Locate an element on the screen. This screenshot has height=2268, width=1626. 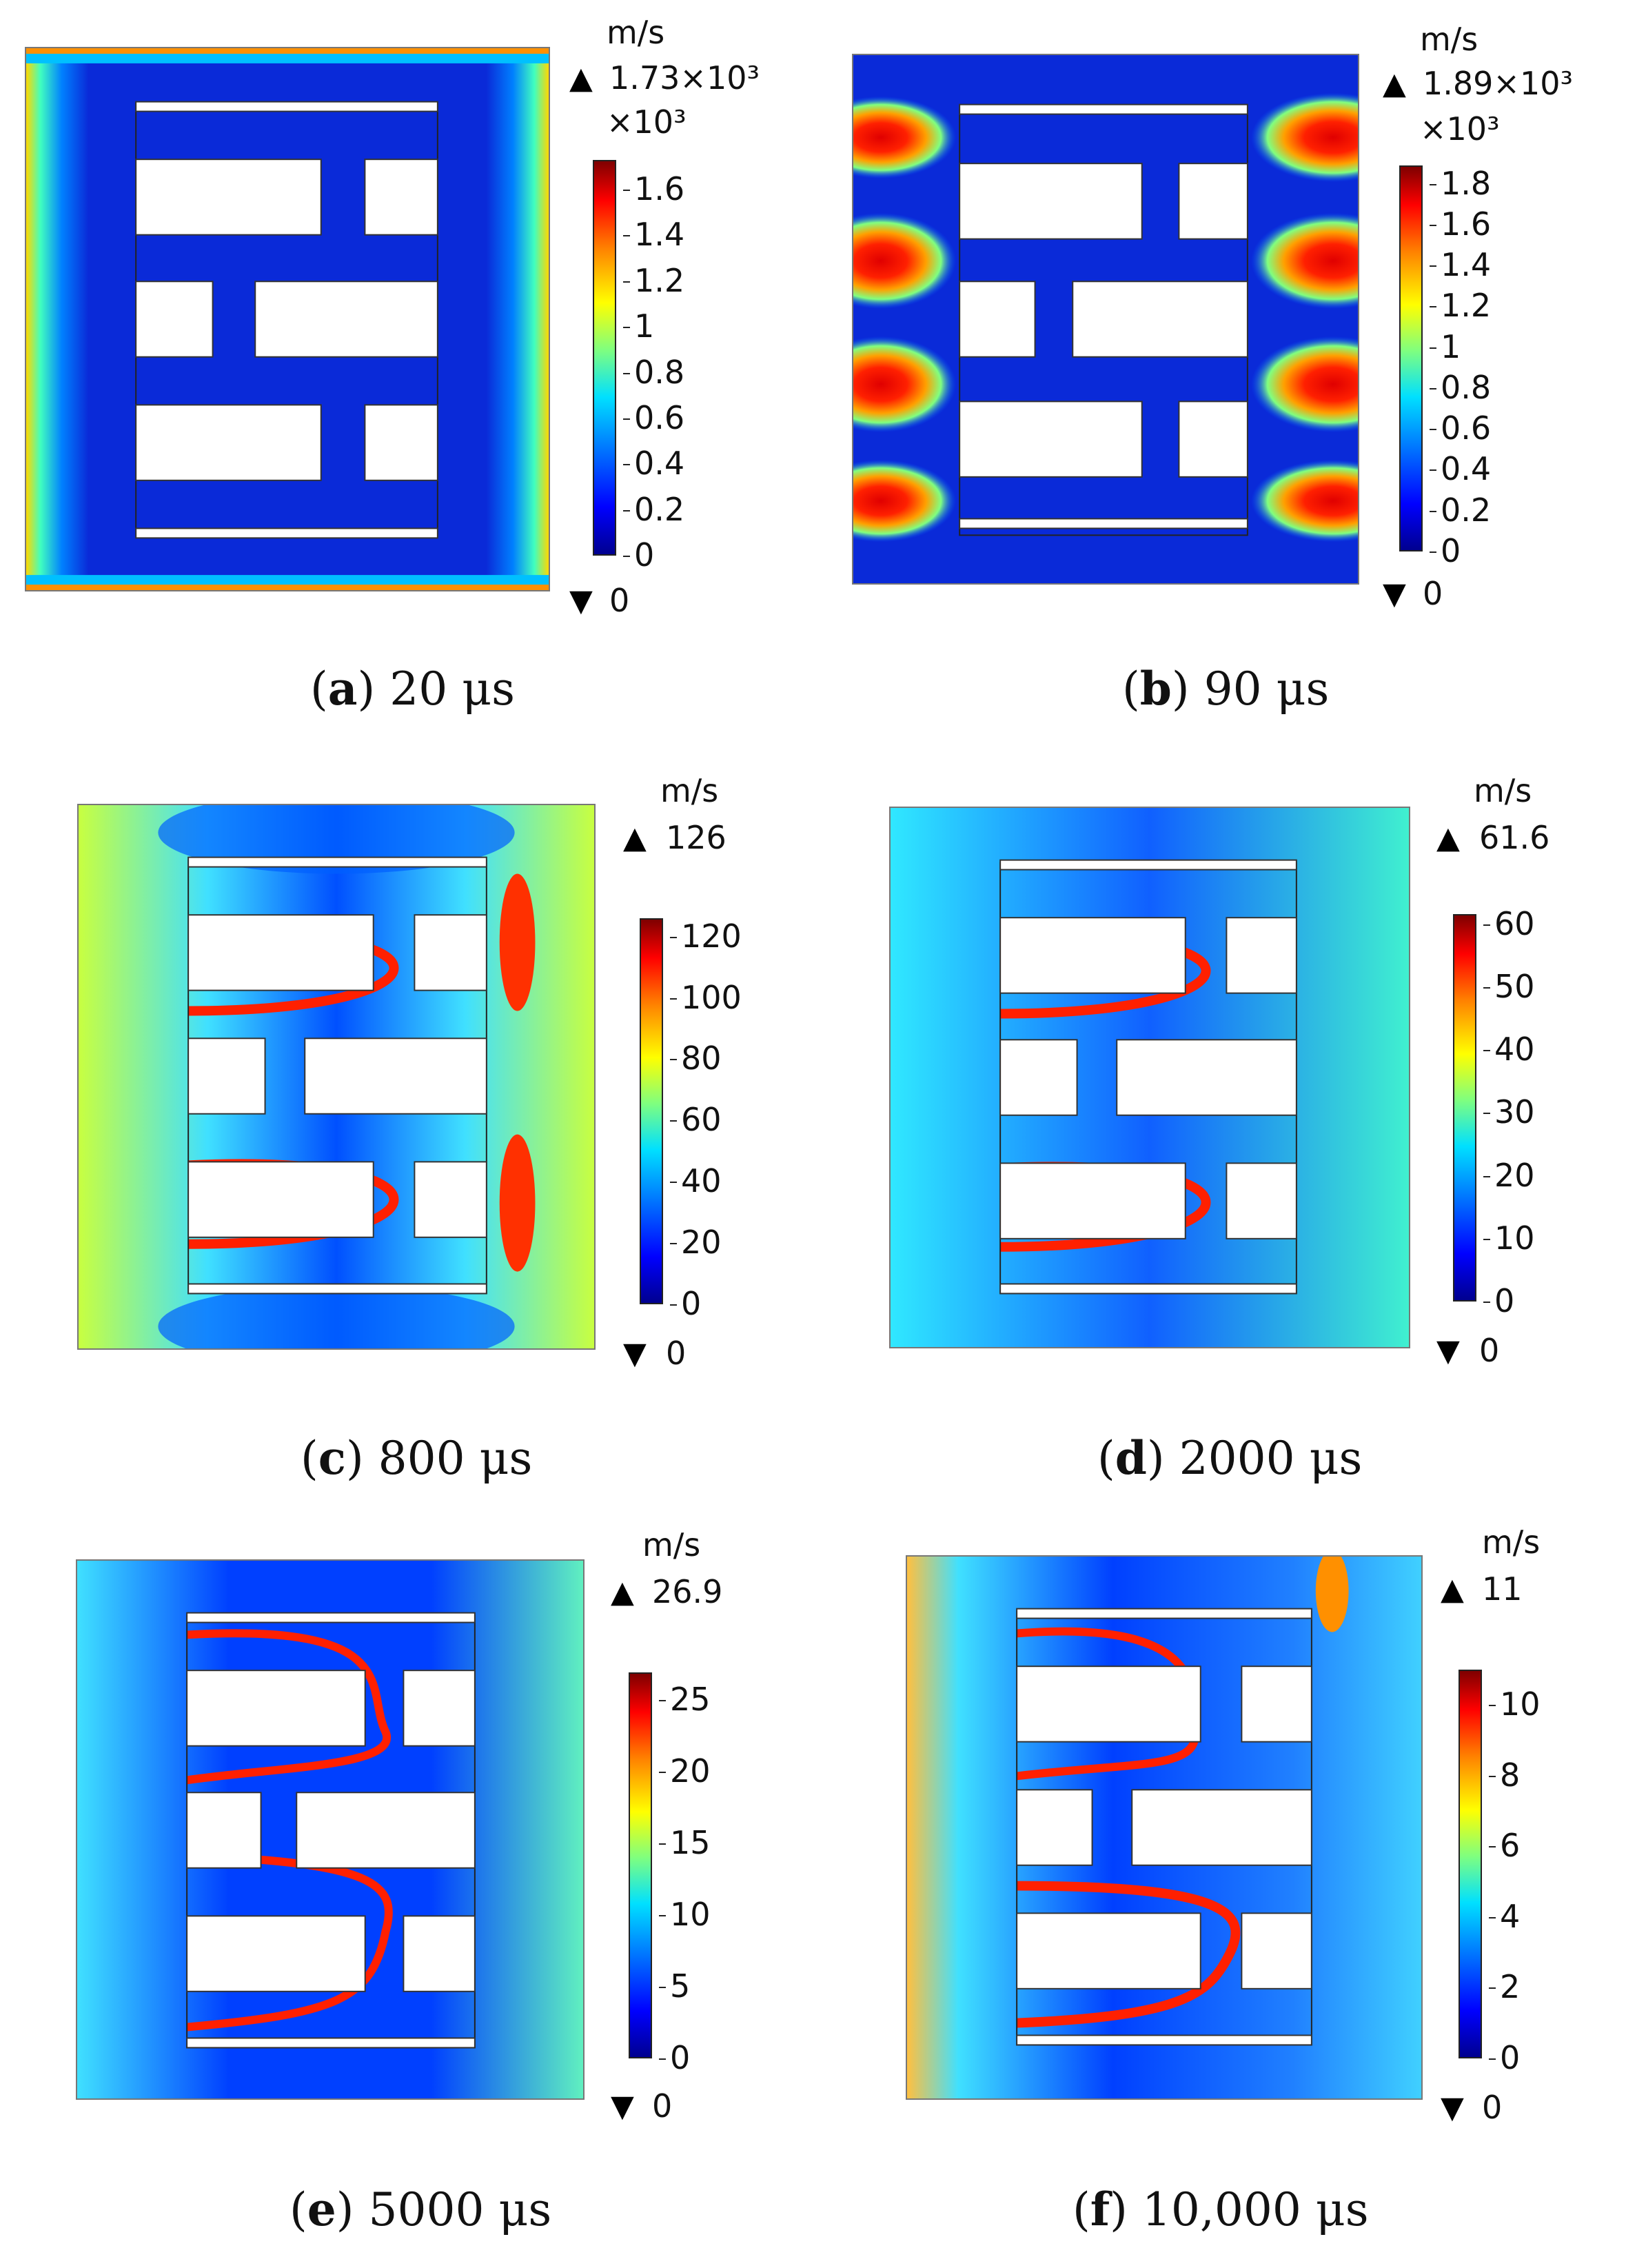
velocity-plot-f is located at coordinates (1164, 1827).